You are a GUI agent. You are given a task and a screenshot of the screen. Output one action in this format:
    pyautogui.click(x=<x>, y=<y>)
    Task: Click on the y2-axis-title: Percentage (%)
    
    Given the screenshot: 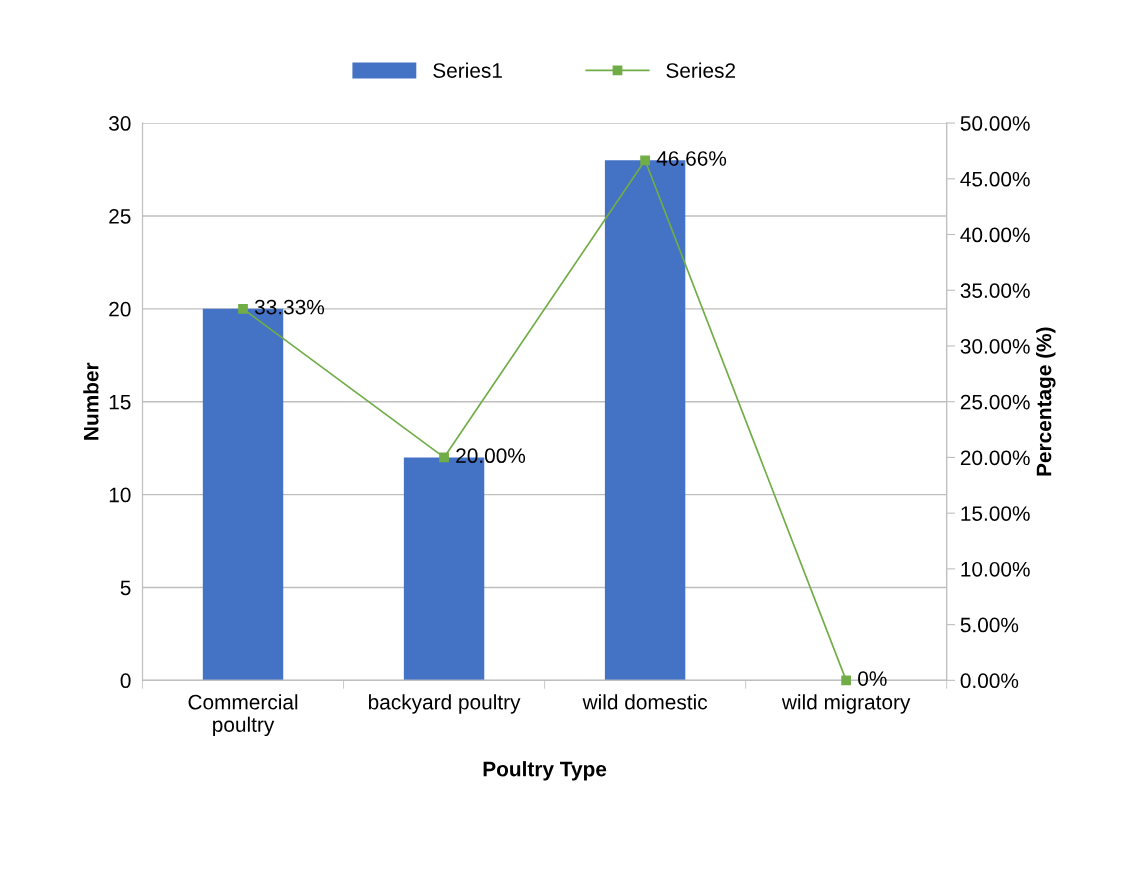 What is the action you would take?
    pyautogui.click(x=1046, y=401)
    